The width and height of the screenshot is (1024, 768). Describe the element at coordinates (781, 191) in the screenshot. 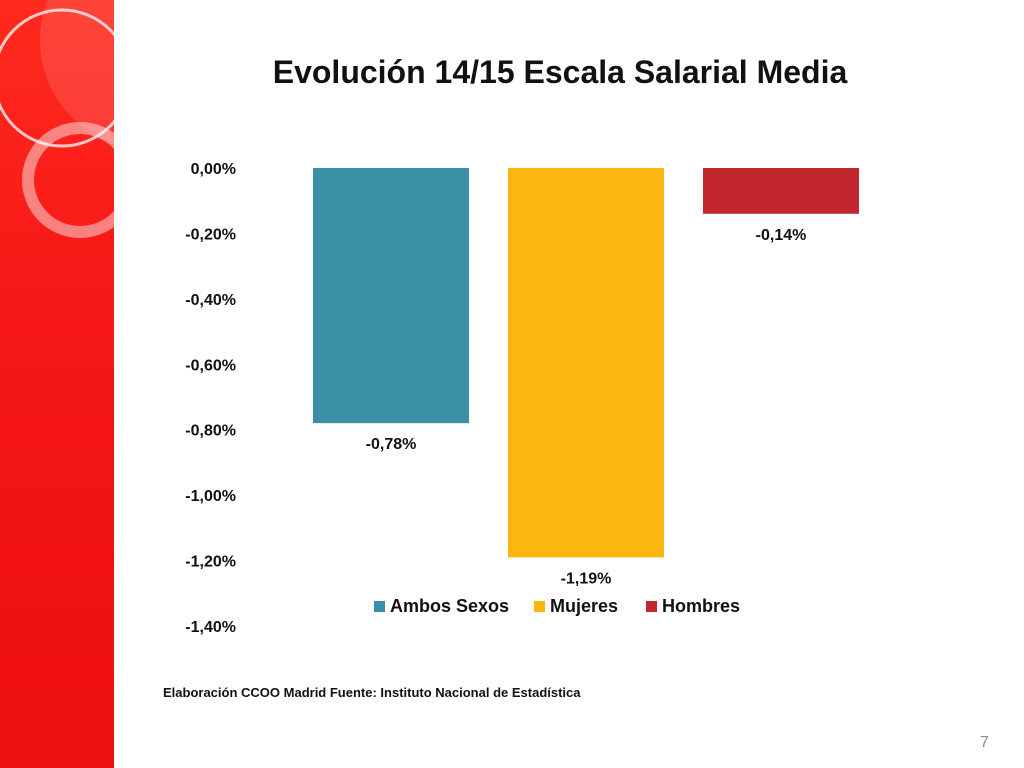

I see `bar-hombres` at that location.